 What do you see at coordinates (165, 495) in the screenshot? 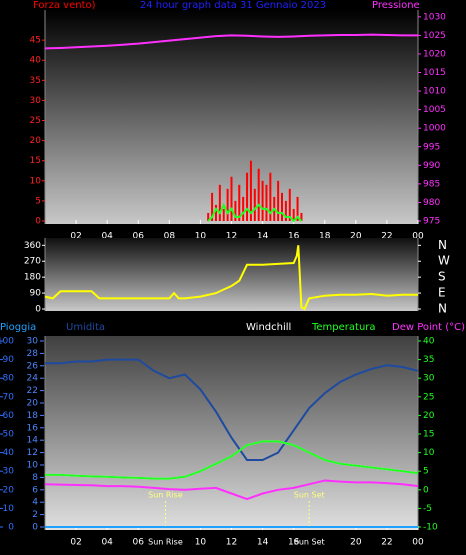
I see `annotation-label: Sun Rise` at bounding box center [165, 495].